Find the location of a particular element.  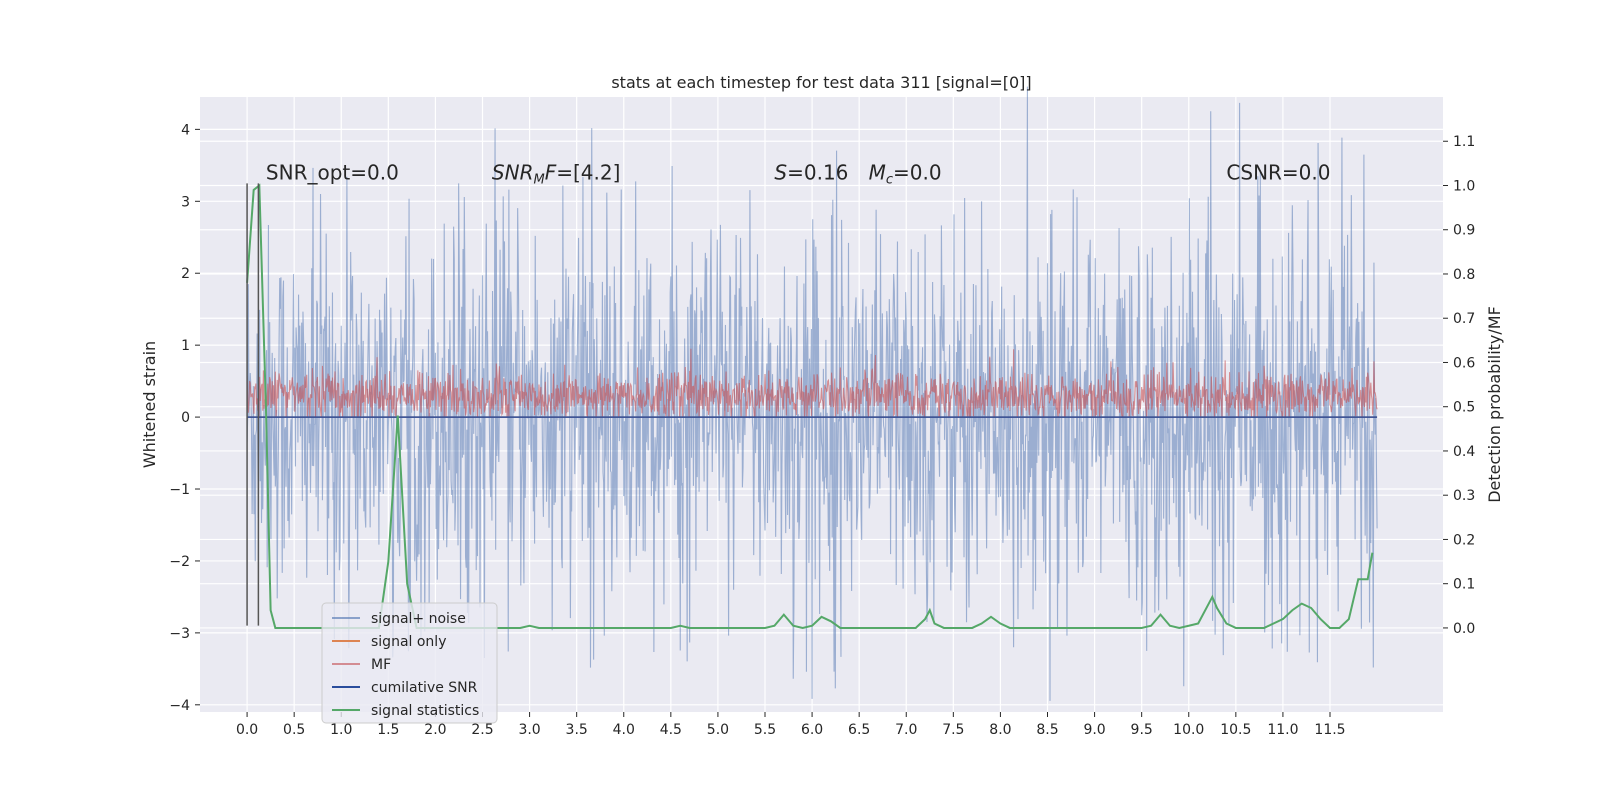

y-tick-label: 2 is located at coordinates (185, 274).